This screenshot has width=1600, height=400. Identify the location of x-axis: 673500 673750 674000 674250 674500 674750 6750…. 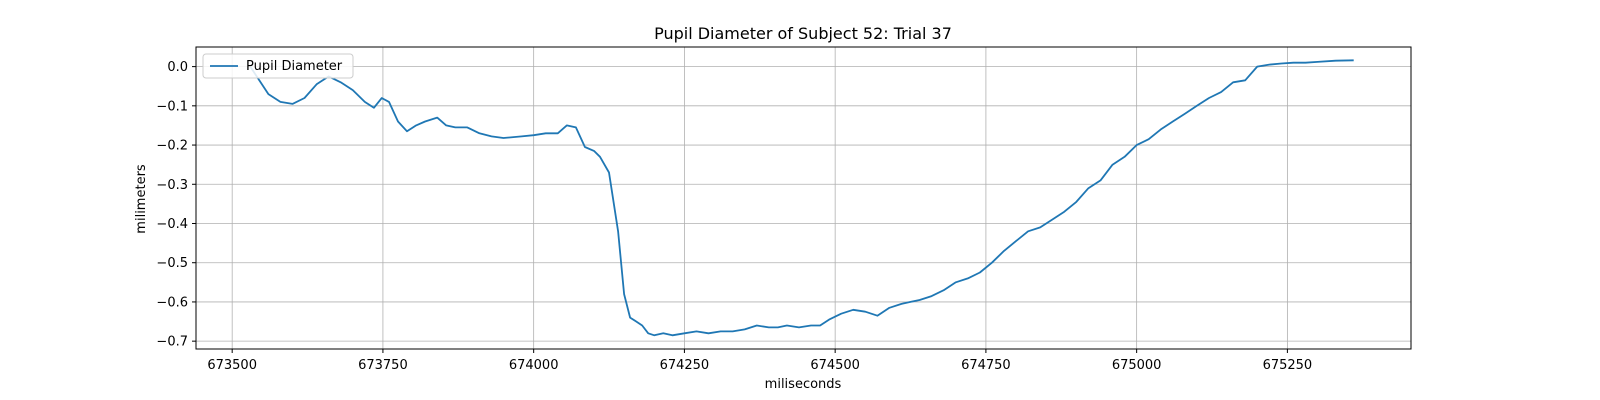
(759, 361).